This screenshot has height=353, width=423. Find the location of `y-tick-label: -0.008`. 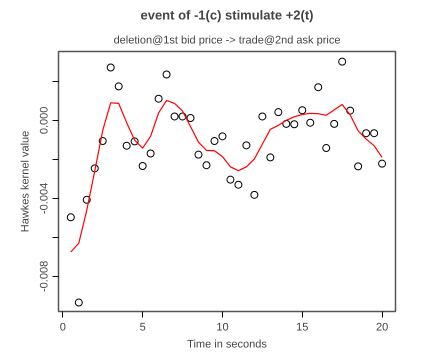

y-tick-label: -0.008 is located at coordinates (44, 276).